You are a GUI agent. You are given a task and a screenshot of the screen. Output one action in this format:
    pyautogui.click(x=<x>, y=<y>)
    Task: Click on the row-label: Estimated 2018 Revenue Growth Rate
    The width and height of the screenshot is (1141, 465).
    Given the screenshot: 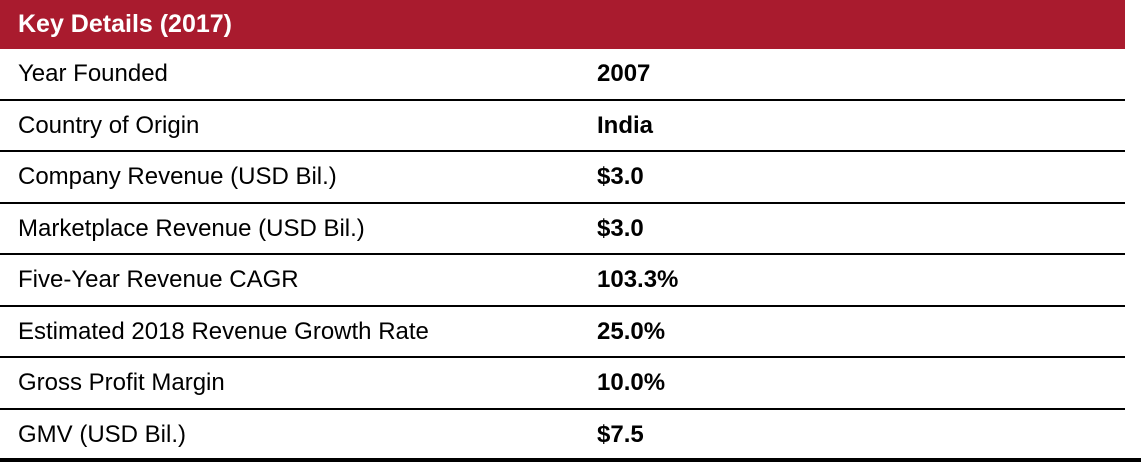 What is the action you would take?
    pyautogui.click(x=223, y=331)
    